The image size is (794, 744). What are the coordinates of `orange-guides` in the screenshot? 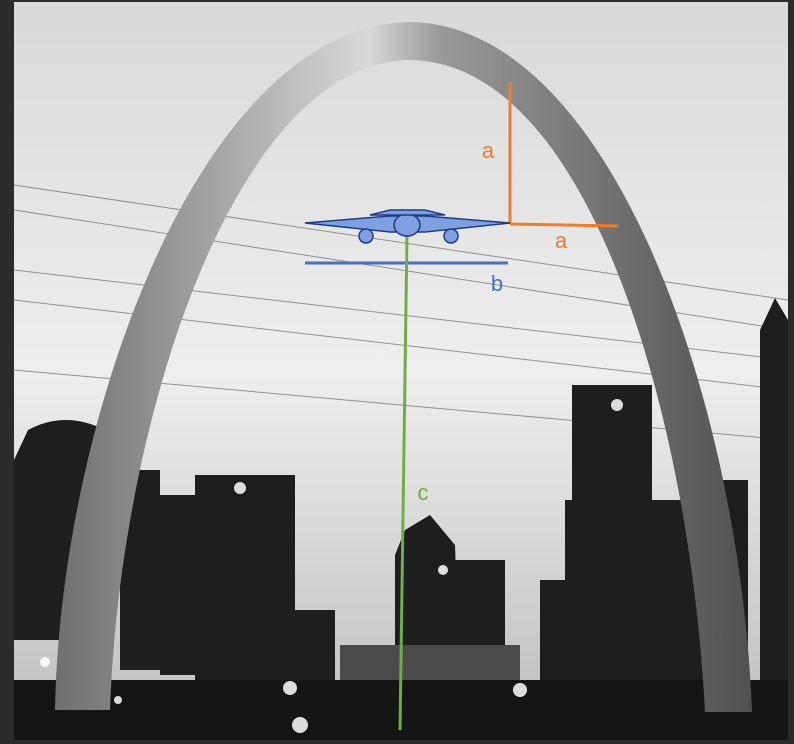 It's located at (563, 155).